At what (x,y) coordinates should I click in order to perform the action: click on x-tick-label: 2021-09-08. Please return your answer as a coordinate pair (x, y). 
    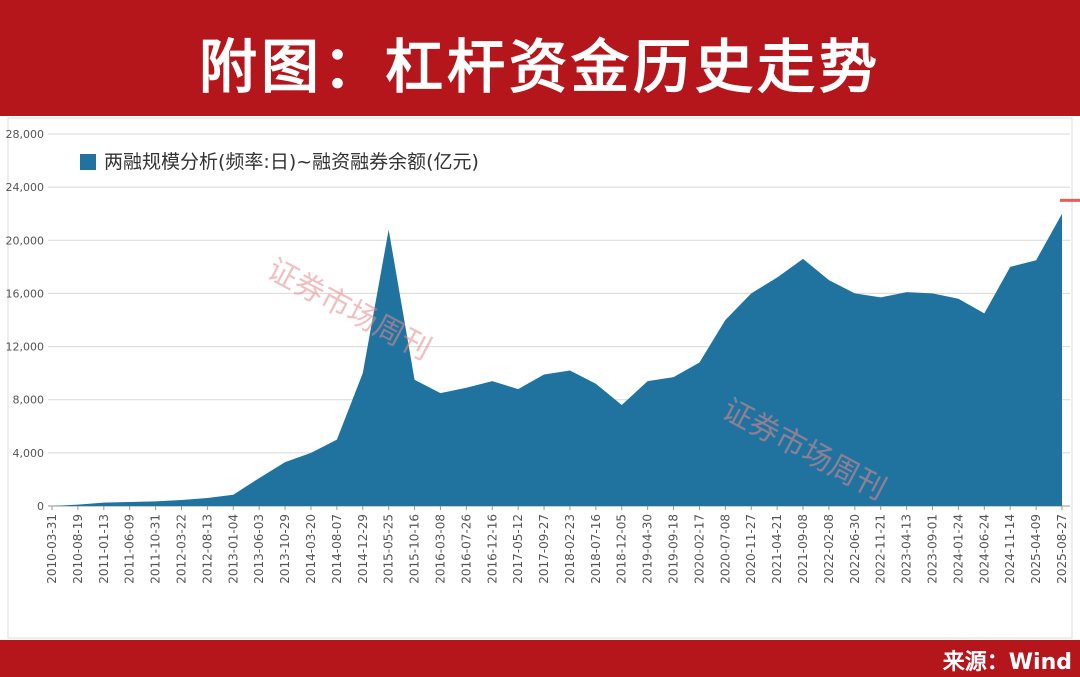
    Looking at the image, I should click on (803, 549).